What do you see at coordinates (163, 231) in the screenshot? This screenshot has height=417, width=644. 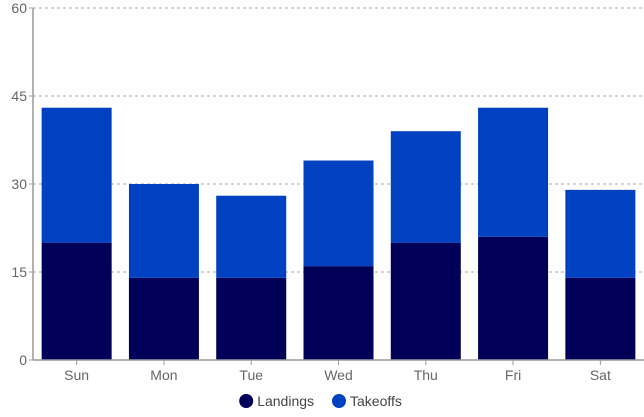 I see `bar-takeoffs-mon` at bounding box center [163, 231].